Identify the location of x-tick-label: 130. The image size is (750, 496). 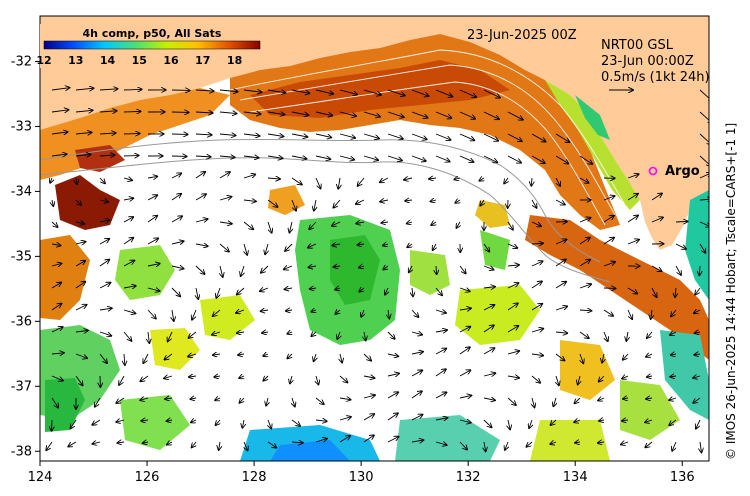
(361, 477).